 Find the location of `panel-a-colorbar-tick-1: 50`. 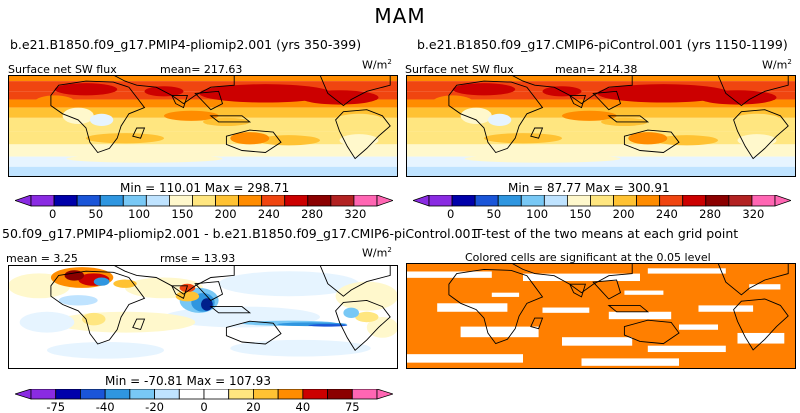

panel-a-colorbar-tick-1: 50 is located at coordinates (96, 214).